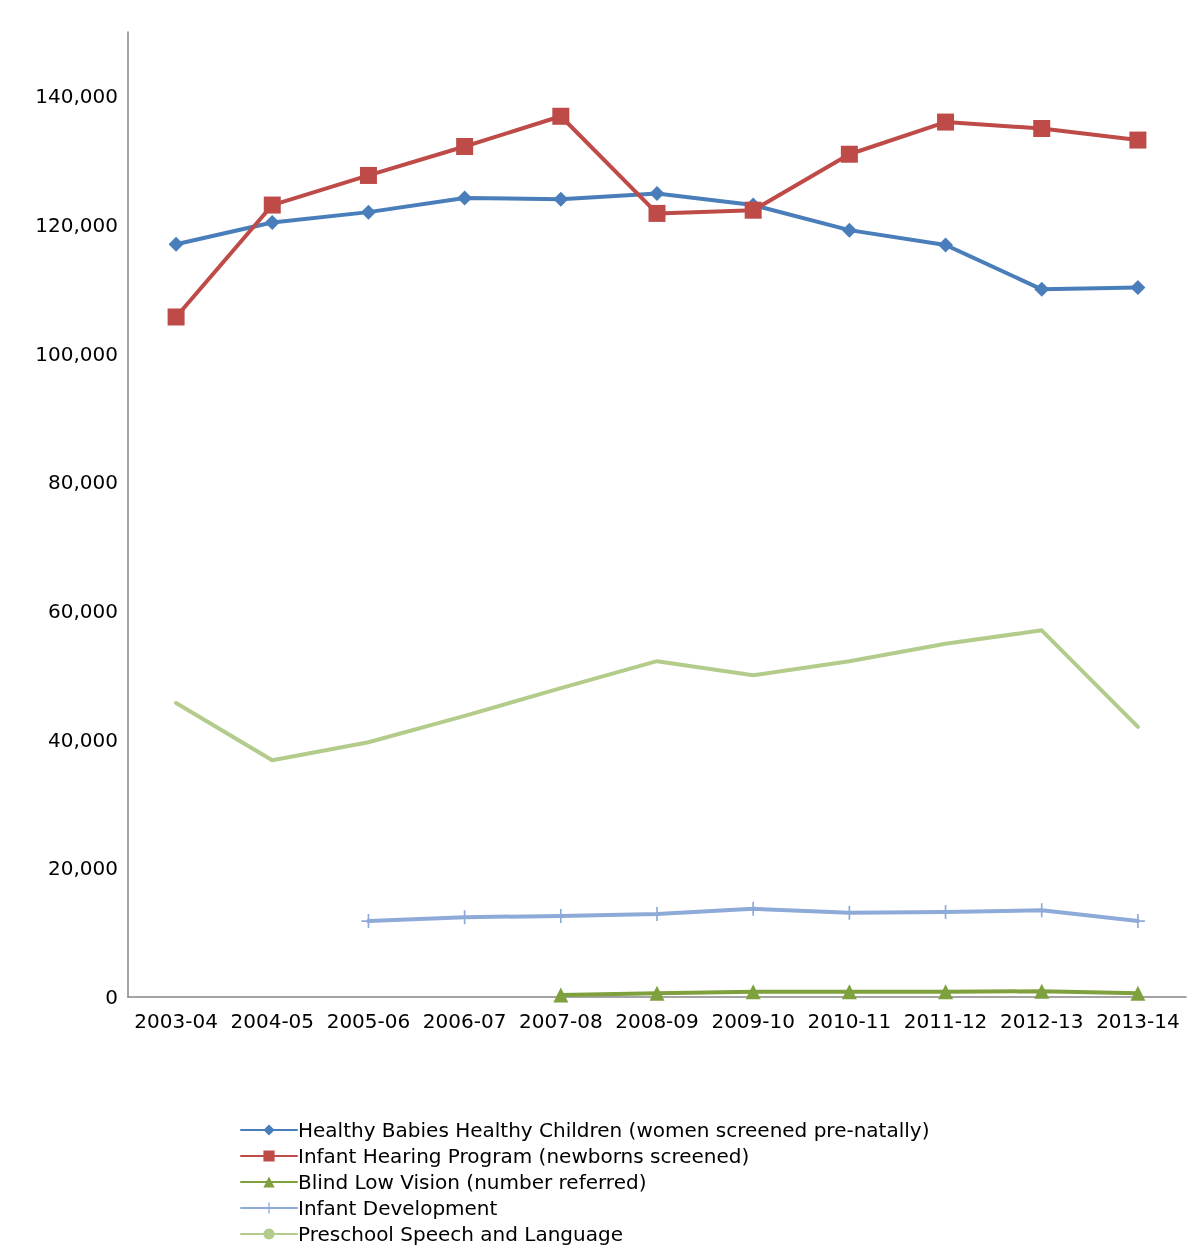 The height and width of the screenshot is (1258, 1195). Describe the element at coordinates (657, 1021) in the screenshot. I see `x-tick-label: 2008-09` at that location.